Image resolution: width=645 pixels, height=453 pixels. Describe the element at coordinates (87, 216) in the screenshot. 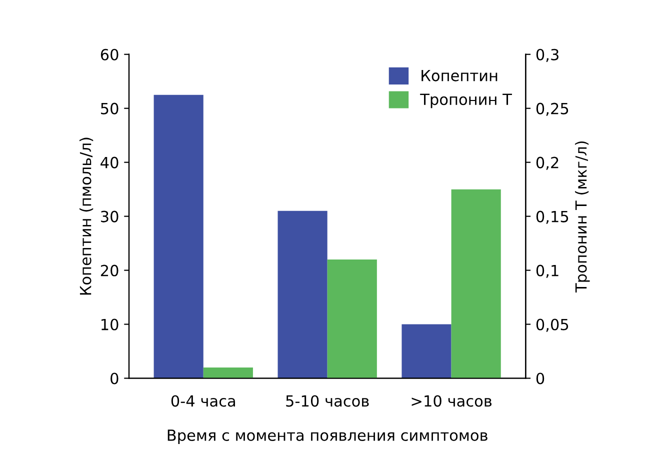

I see `y-axis-title: Копептин (пмоль/л)` at that location.